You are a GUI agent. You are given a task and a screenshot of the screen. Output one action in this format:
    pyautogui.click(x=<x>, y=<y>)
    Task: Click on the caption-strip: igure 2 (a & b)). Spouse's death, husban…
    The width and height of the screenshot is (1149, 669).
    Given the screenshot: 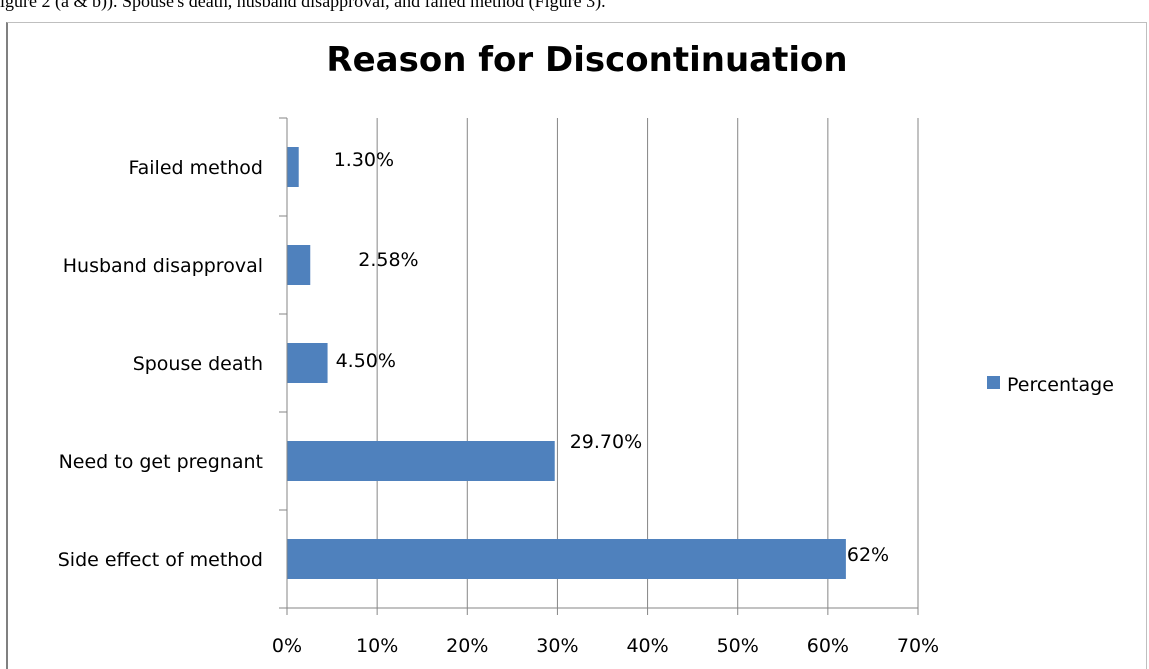 What is the action you would take?
    pyautogui.click(x=574, y=10)
    